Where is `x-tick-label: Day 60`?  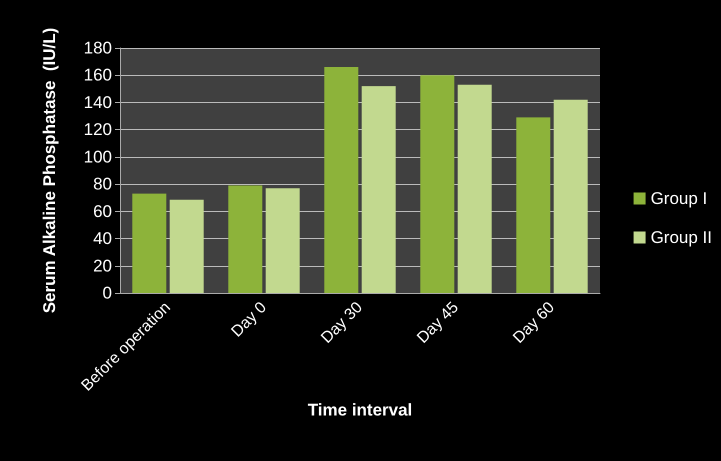
x-tick-label: Day 60 is located at coordinates (534, 322).